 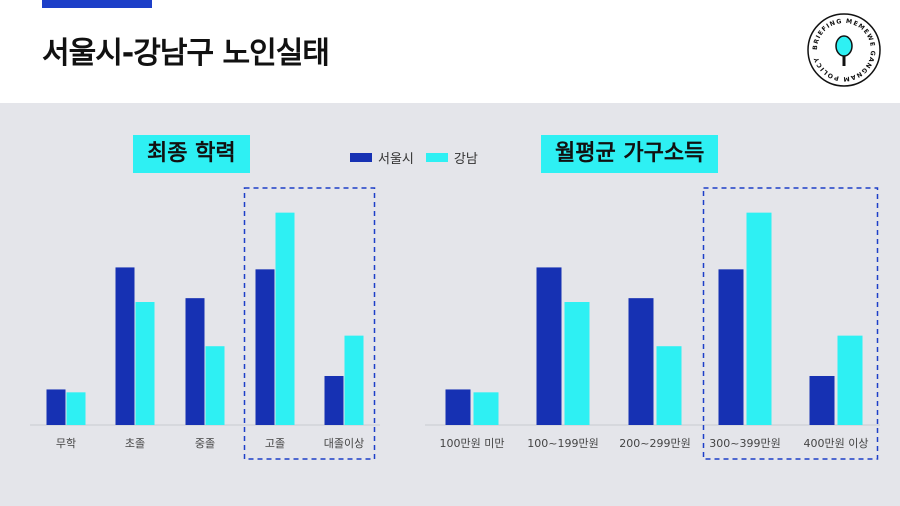 I want to click on x-tick-label: 300~399만원, so click(x=744, y=443).